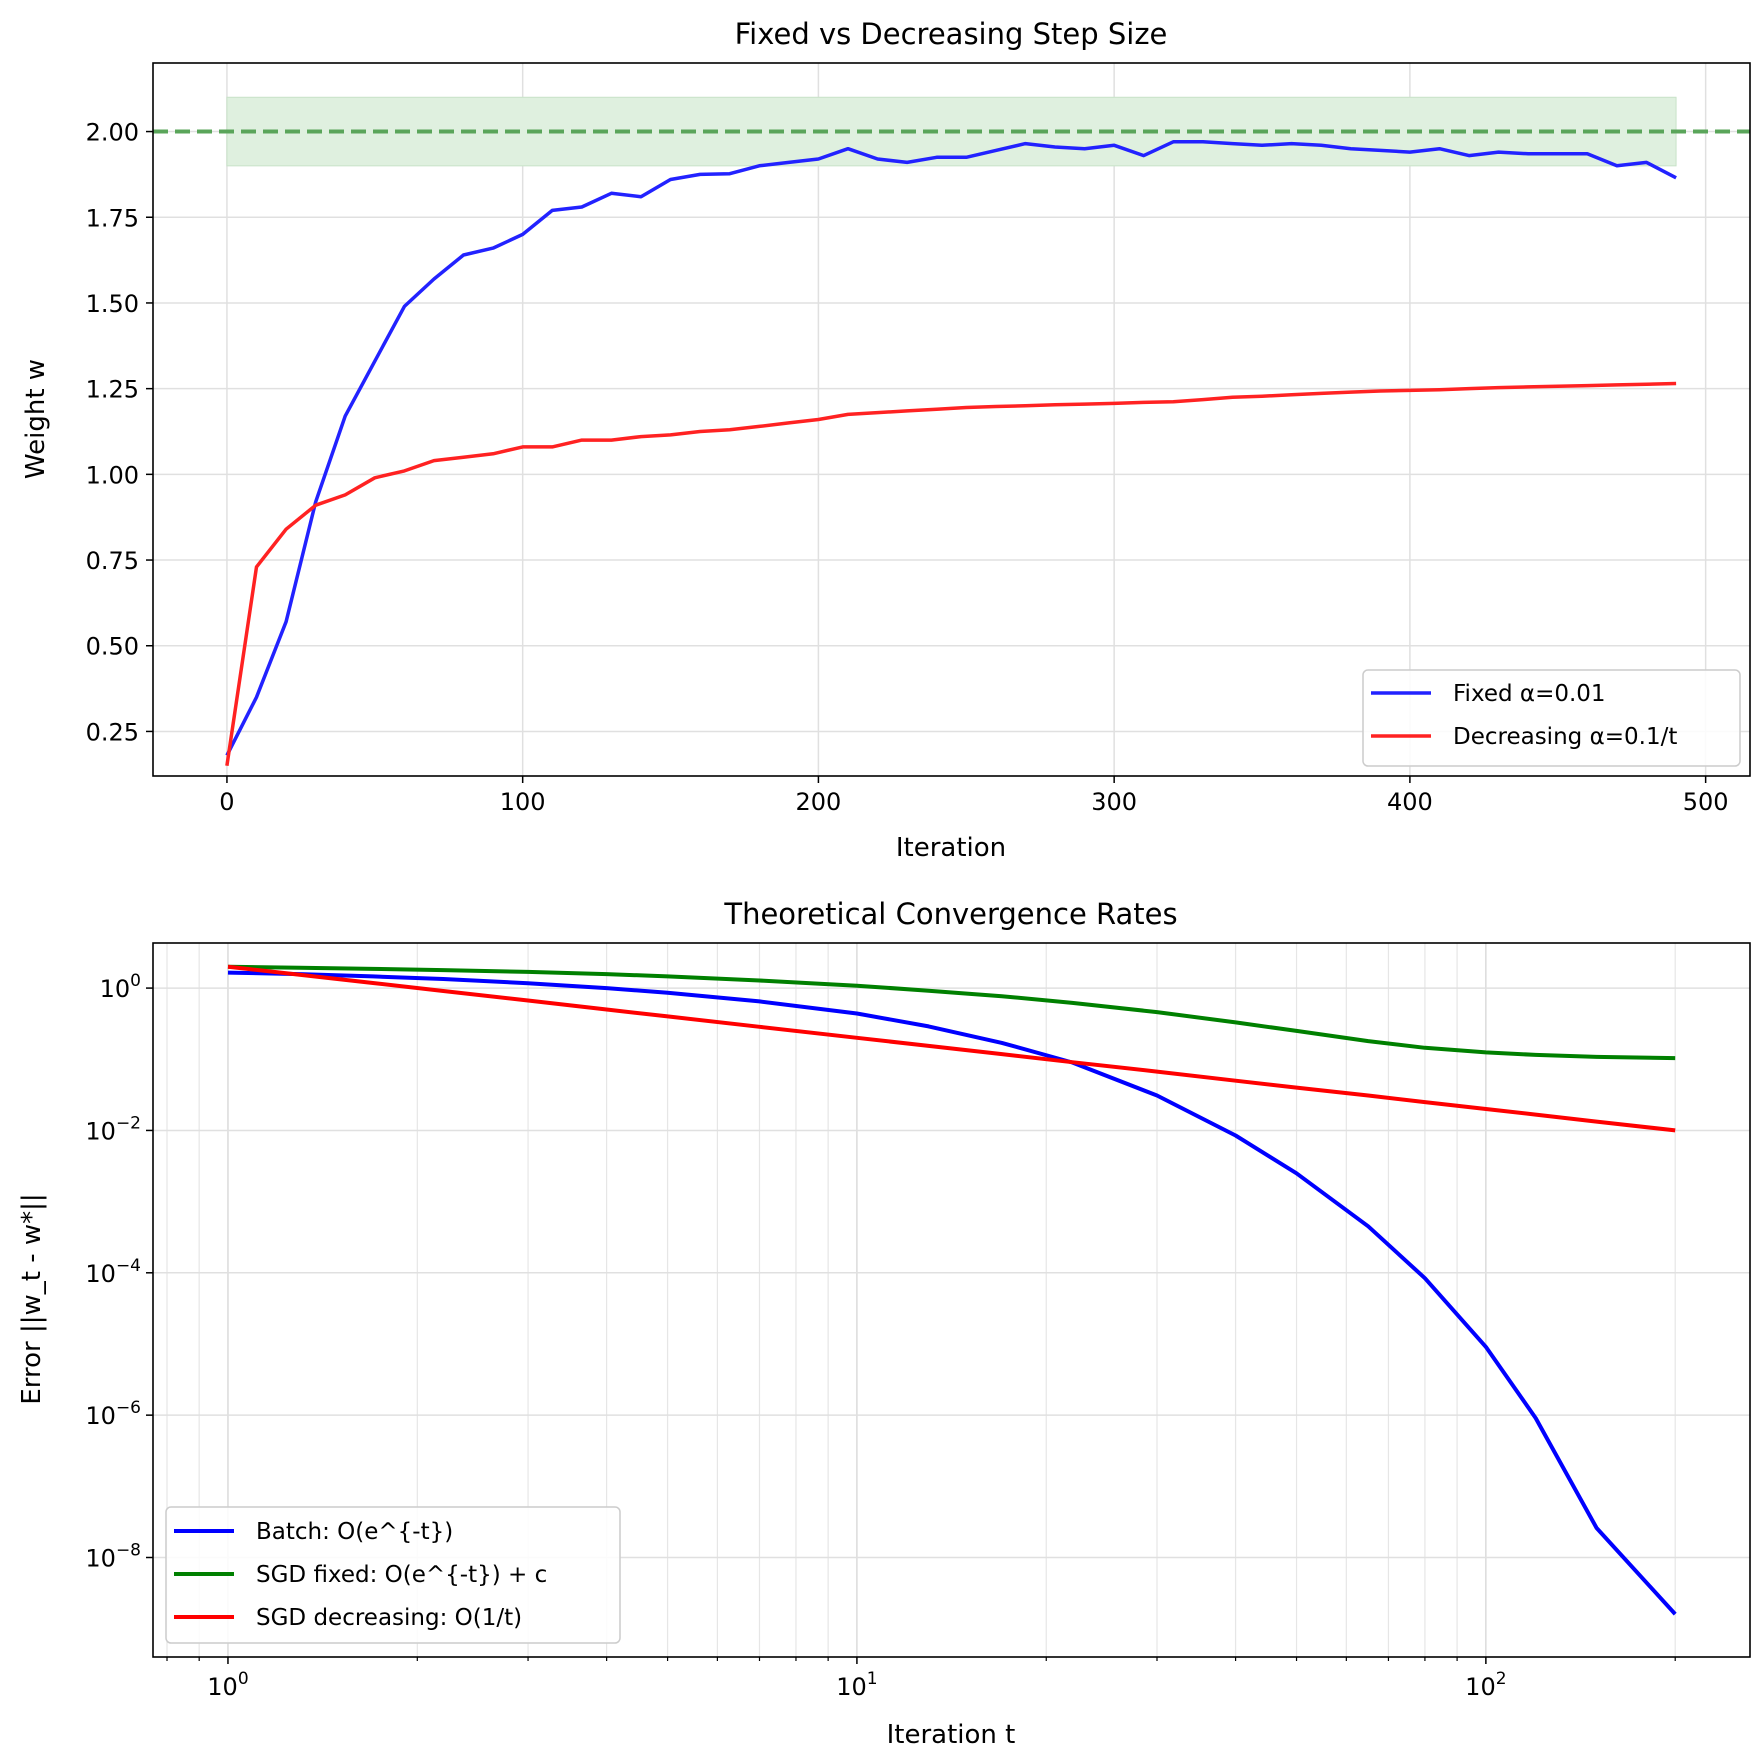 The height and width of the screenshot is (1764, 1764). I want to click on chart1-ytick-label-3: 1.00, so click(112, 475).